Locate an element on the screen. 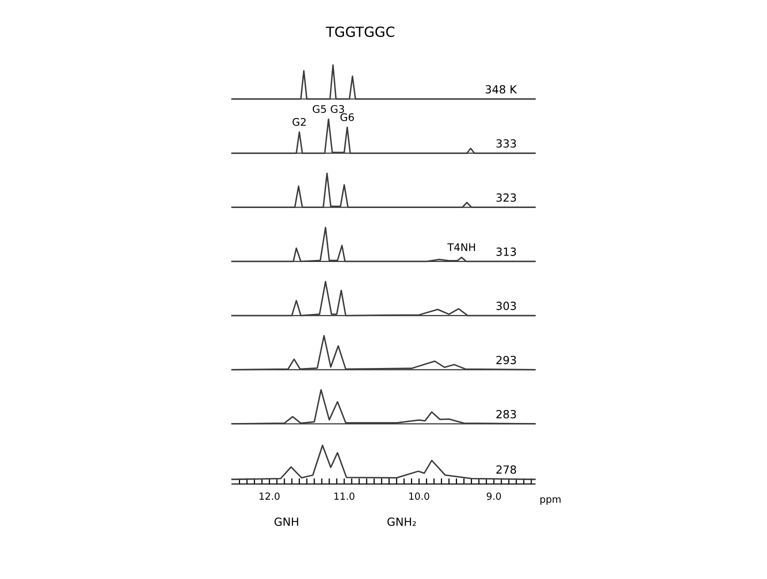  x-tick-label: 10.0 is located at coordinates (419, 496).